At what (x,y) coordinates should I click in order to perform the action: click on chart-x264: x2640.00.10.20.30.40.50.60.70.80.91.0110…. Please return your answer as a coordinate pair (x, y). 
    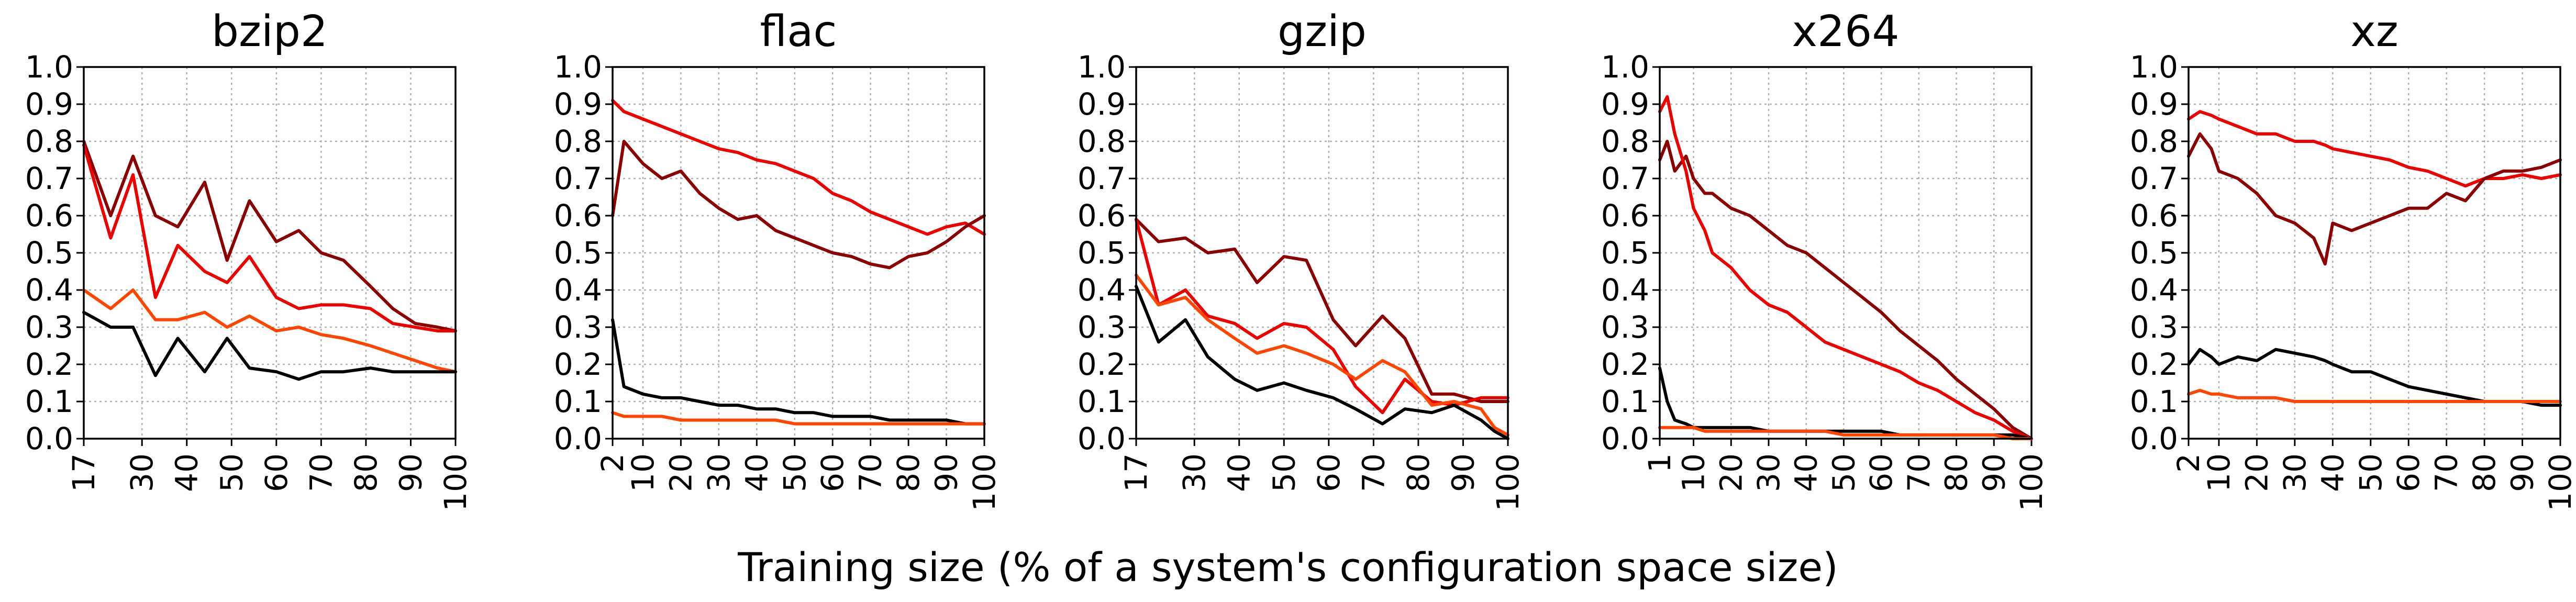
    Looking at the image, I should click on (1825, 259).